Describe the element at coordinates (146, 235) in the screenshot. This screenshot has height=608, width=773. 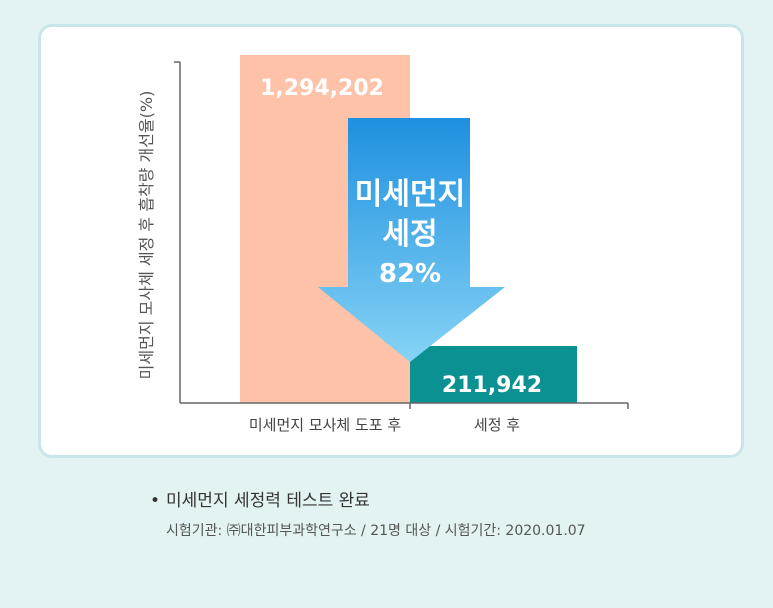
I see `y-axis-label: 미세먼지 모사체 세정 후 흡착량 개선율(%)` at that location.